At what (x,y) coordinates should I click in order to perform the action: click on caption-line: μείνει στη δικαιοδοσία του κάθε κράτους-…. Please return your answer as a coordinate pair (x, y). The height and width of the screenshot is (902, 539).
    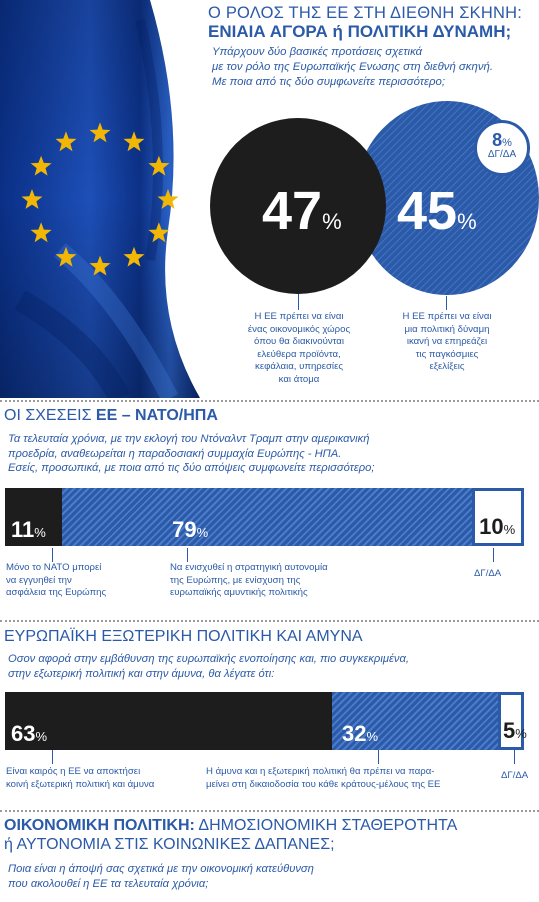
    Looking at the image, I should click on (323, 784).